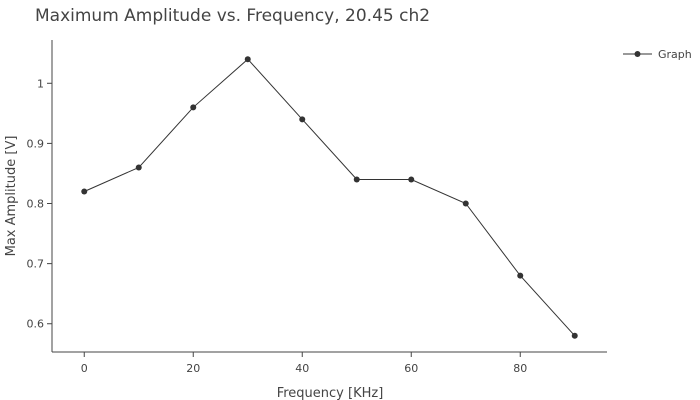 The width and height of the screenshot is (700, 400). I want to click on x-tick-label: 60, so click(411, 368).